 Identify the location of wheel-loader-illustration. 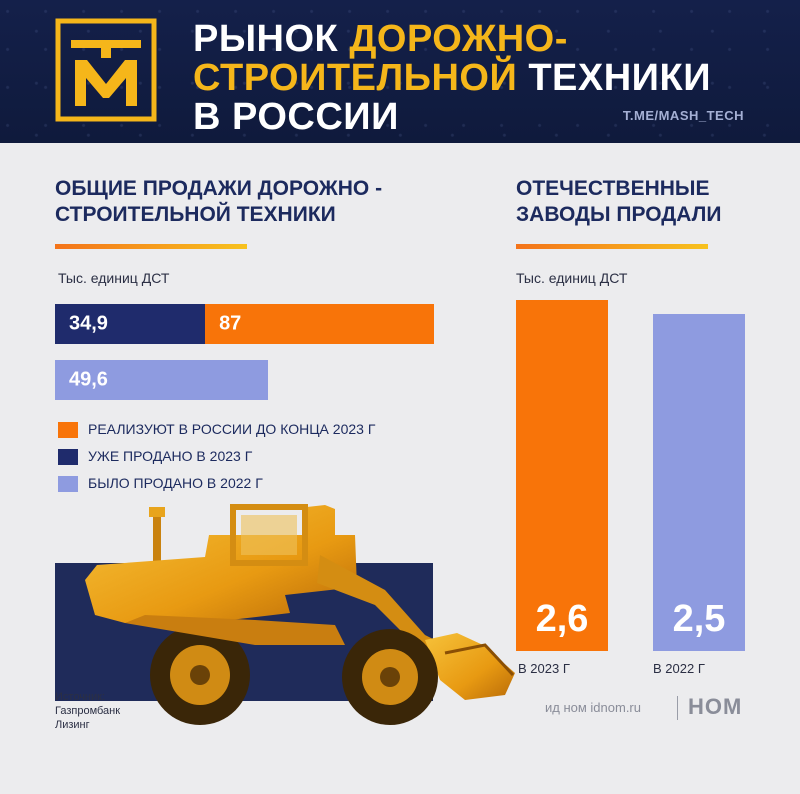
(300, 614).